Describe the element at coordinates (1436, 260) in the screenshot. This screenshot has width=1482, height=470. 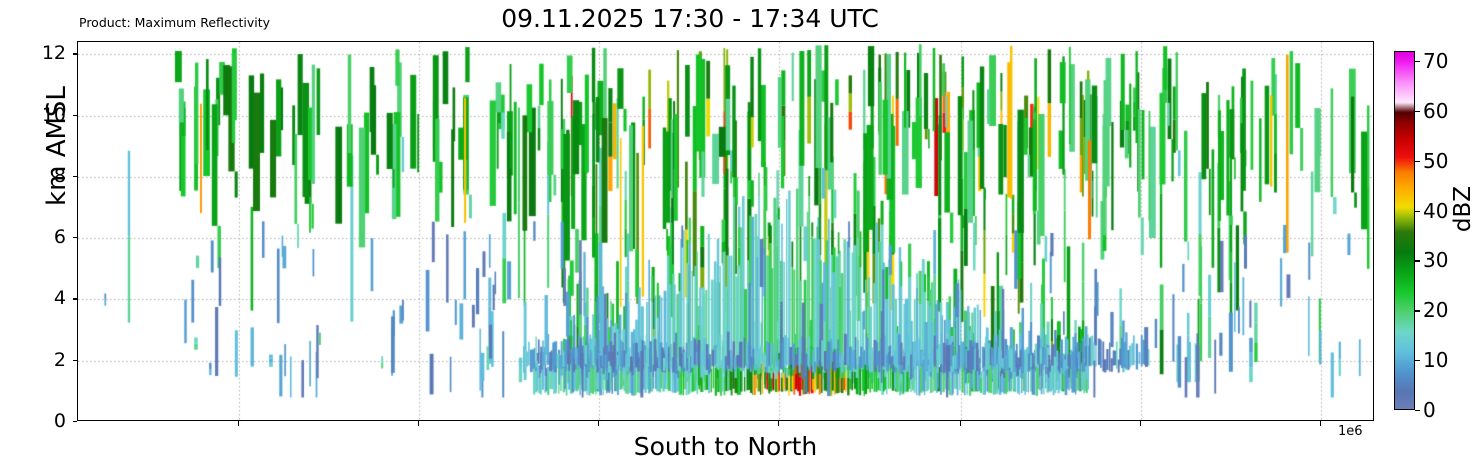
I see `colorbar-tick-label: 30` at that location.